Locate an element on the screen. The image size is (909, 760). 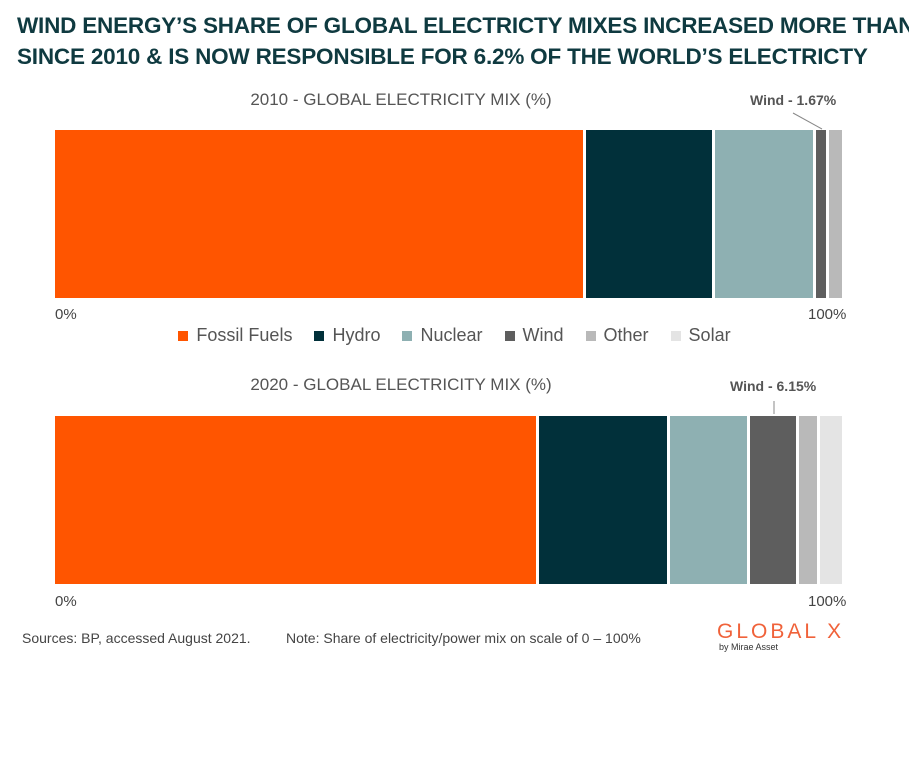
chart-2010-title: 2010 - GLOBAL ELECTRICITY MIX (%) is located at coordinates (401, 99).